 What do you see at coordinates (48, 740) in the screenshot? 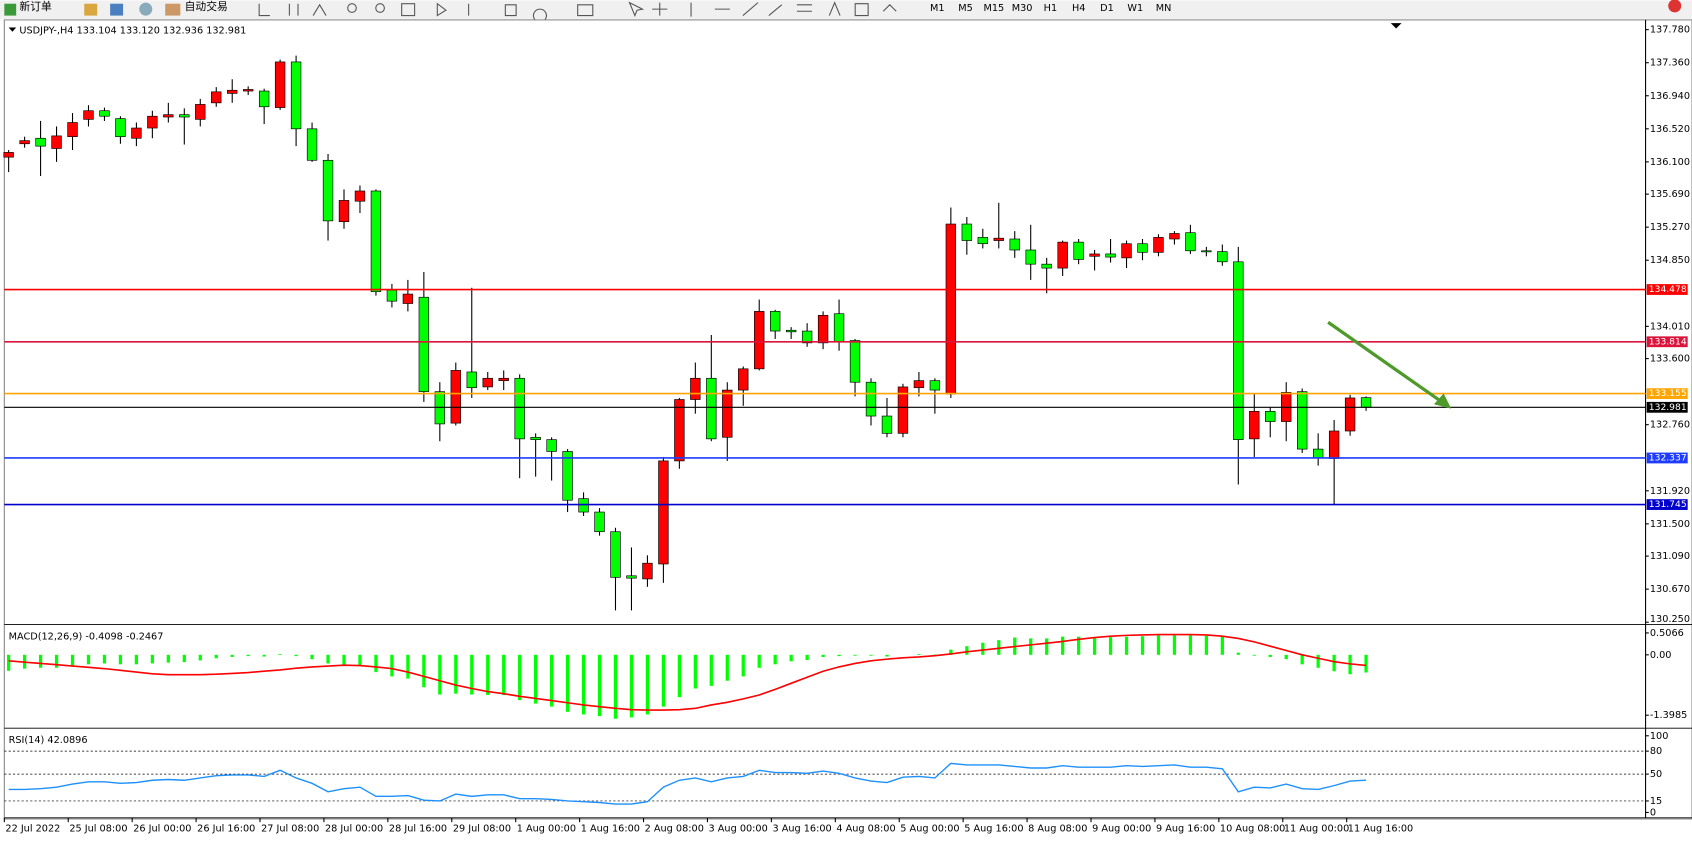
I see `indicator-title: RSI(14) 42.0896` at bounding box center [48, 740].